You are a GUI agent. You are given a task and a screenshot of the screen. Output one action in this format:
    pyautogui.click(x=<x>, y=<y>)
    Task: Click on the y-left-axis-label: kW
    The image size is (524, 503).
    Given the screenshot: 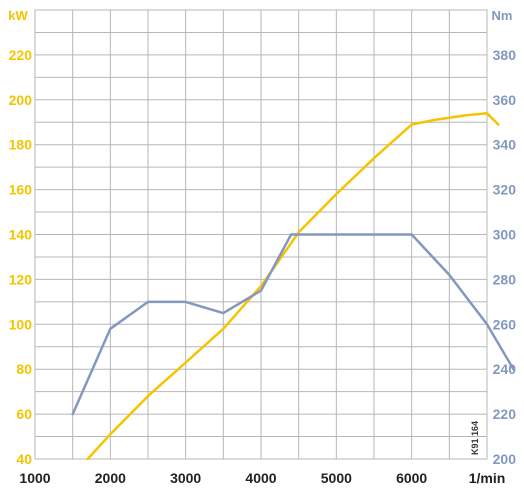 What is the action you would take?
    pyautogui.click(x=18, y=15)
    